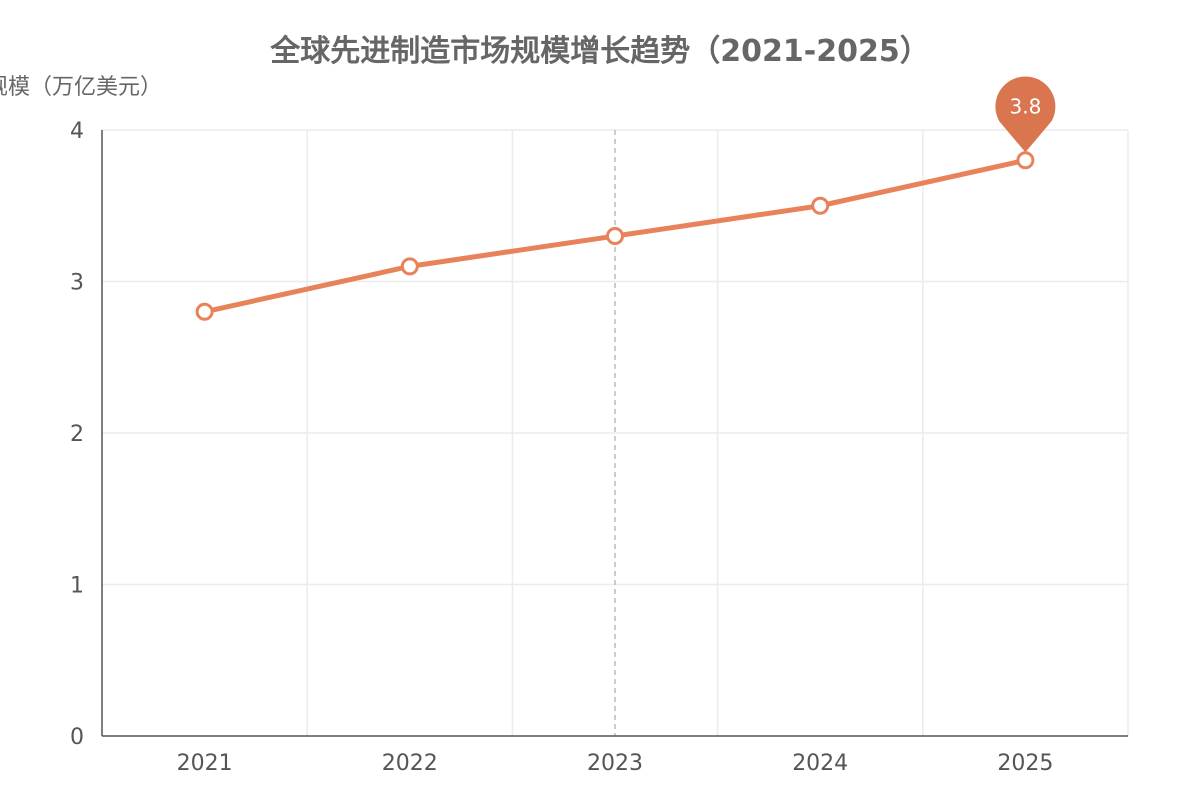 Image resolution: width=1200 pixels, height=800 pixels. Describe the element at coordinates (1025, 106) in the screenshot. I see `marker-pin-label: 3.8` at that location.